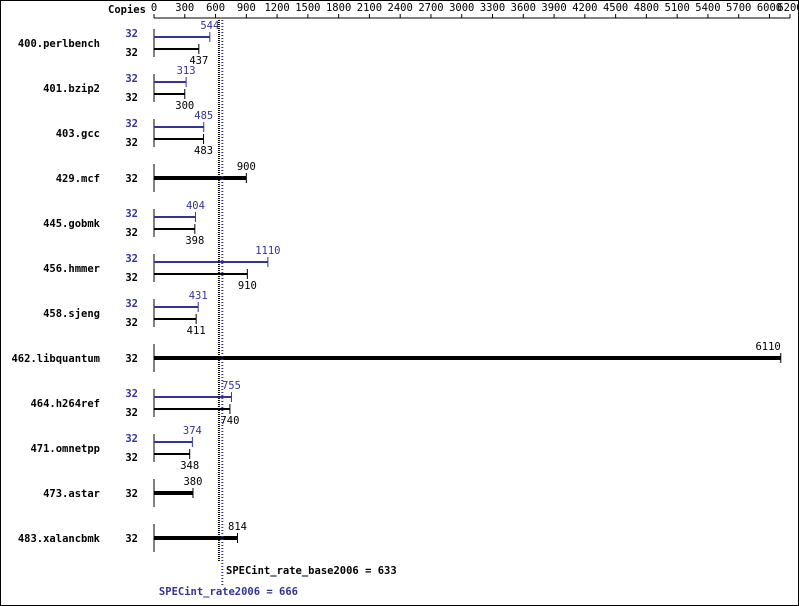 The height and width of the screenshot is (606, 799). Describe the element at coordinates (71, 314) in the screenshot. I see `benchmark-name: 458.sjeng` at that location.